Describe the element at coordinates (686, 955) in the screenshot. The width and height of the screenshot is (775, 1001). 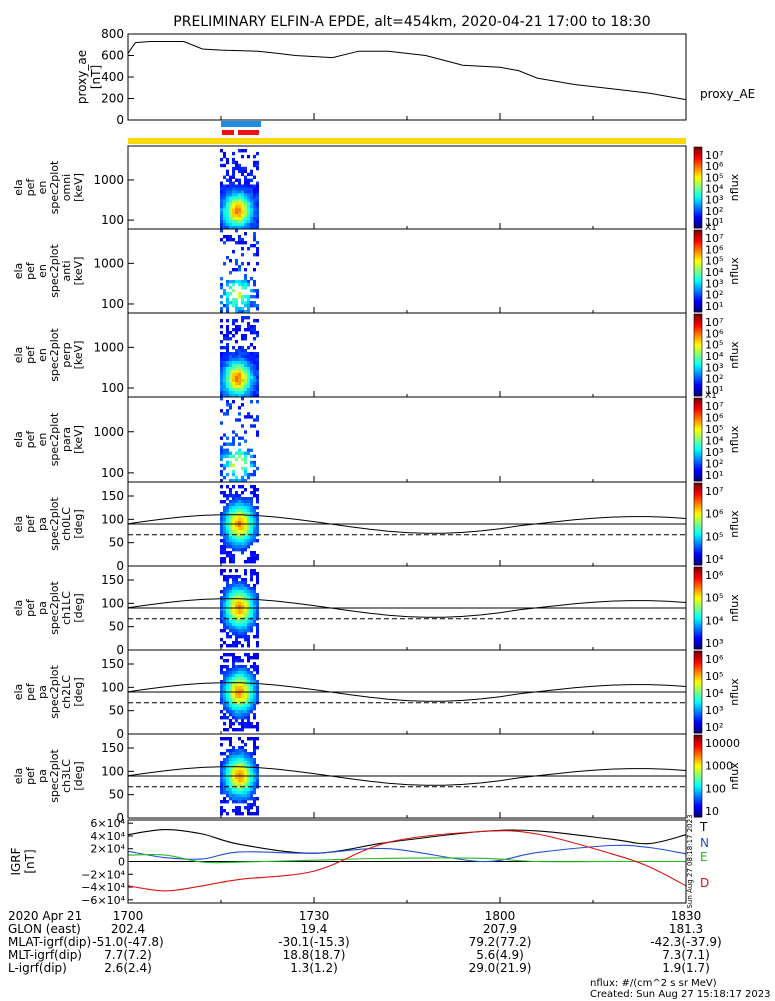
I see `xaxis-mlt-value: 7.3(7.1)` at that location.